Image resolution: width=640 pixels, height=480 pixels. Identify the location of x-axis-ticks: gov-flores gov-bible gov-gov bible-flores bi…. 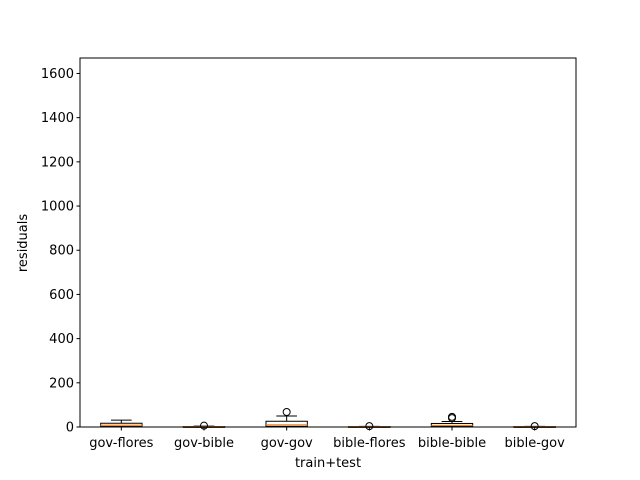
(327, 439).